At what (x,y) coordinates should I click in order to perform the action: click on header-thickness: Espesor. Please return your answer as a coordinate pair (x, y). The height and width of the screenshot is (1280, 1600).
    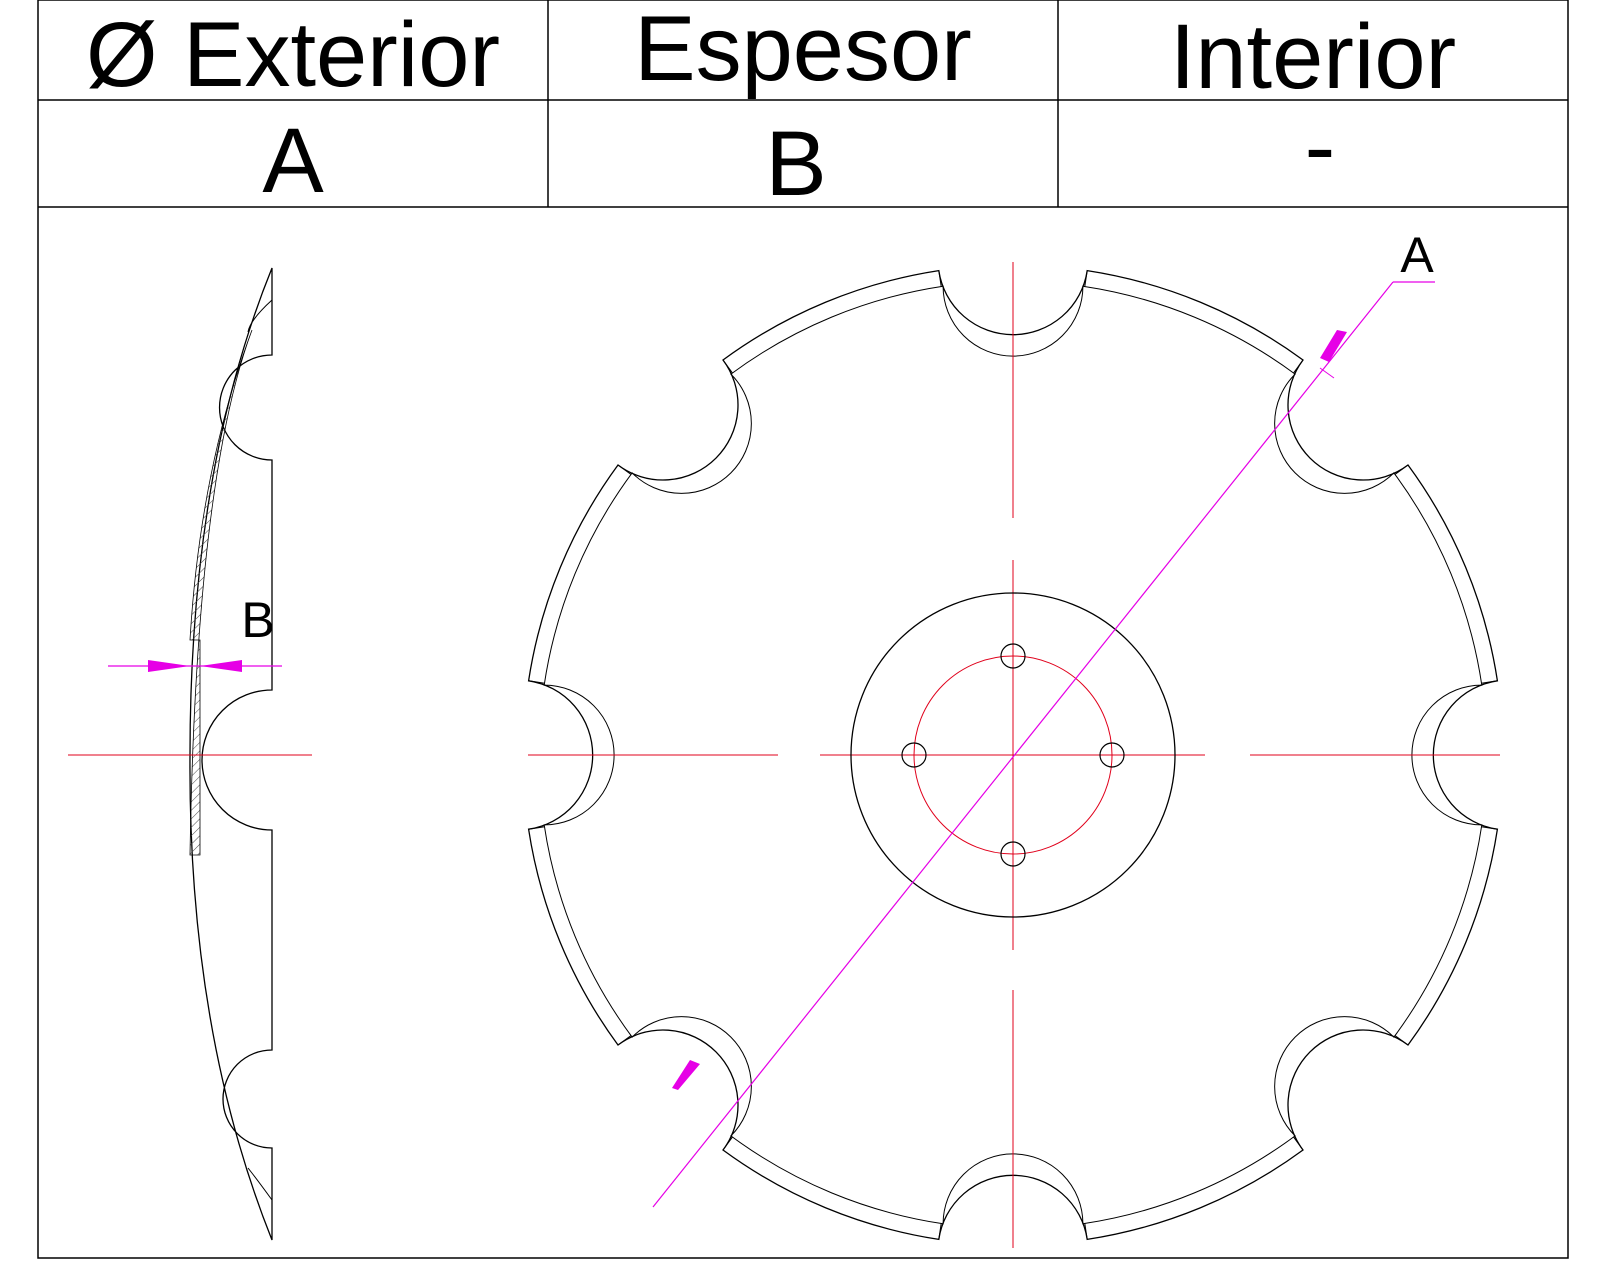
    Looking at the image, I should click on (803, 50).